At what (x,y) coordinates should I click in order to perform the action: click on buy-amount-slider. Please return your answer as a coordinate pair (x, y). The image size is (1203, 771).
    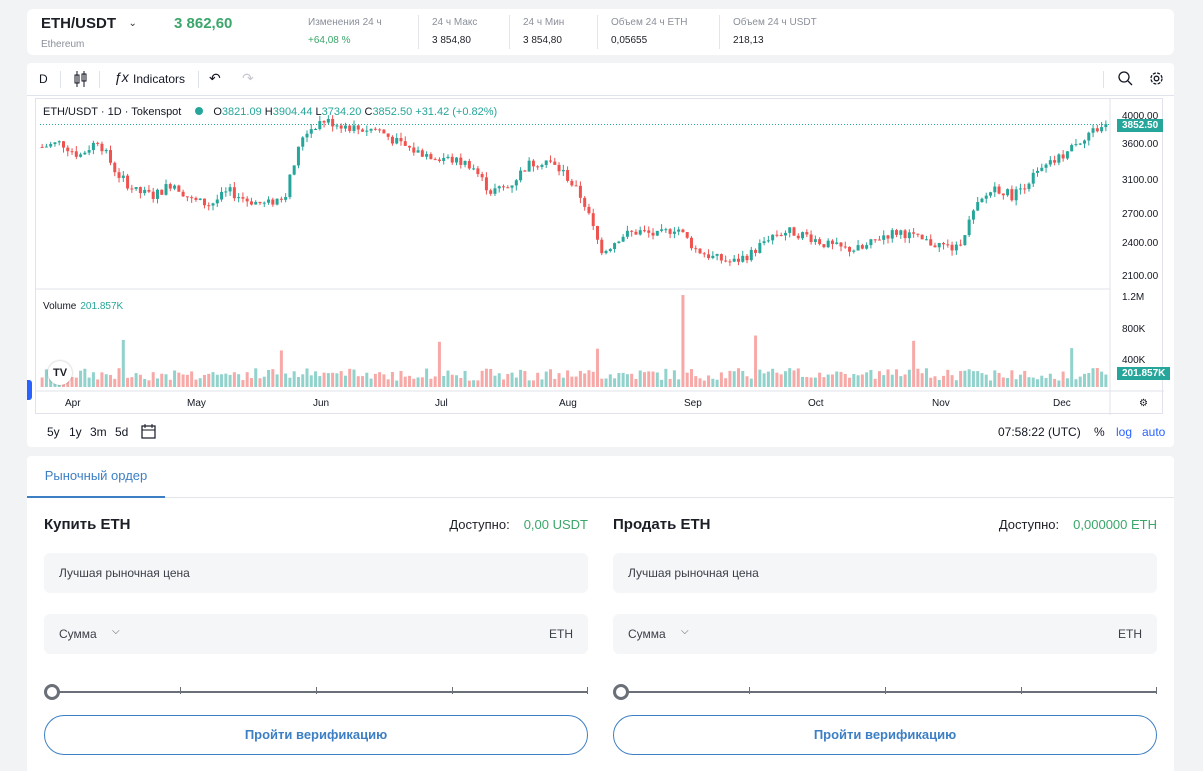
    Looking at the image, I should click on (316, 692).